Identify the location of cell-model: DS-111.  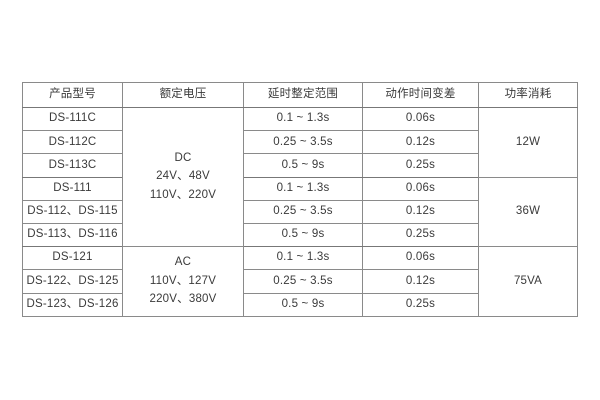
(72, 188).